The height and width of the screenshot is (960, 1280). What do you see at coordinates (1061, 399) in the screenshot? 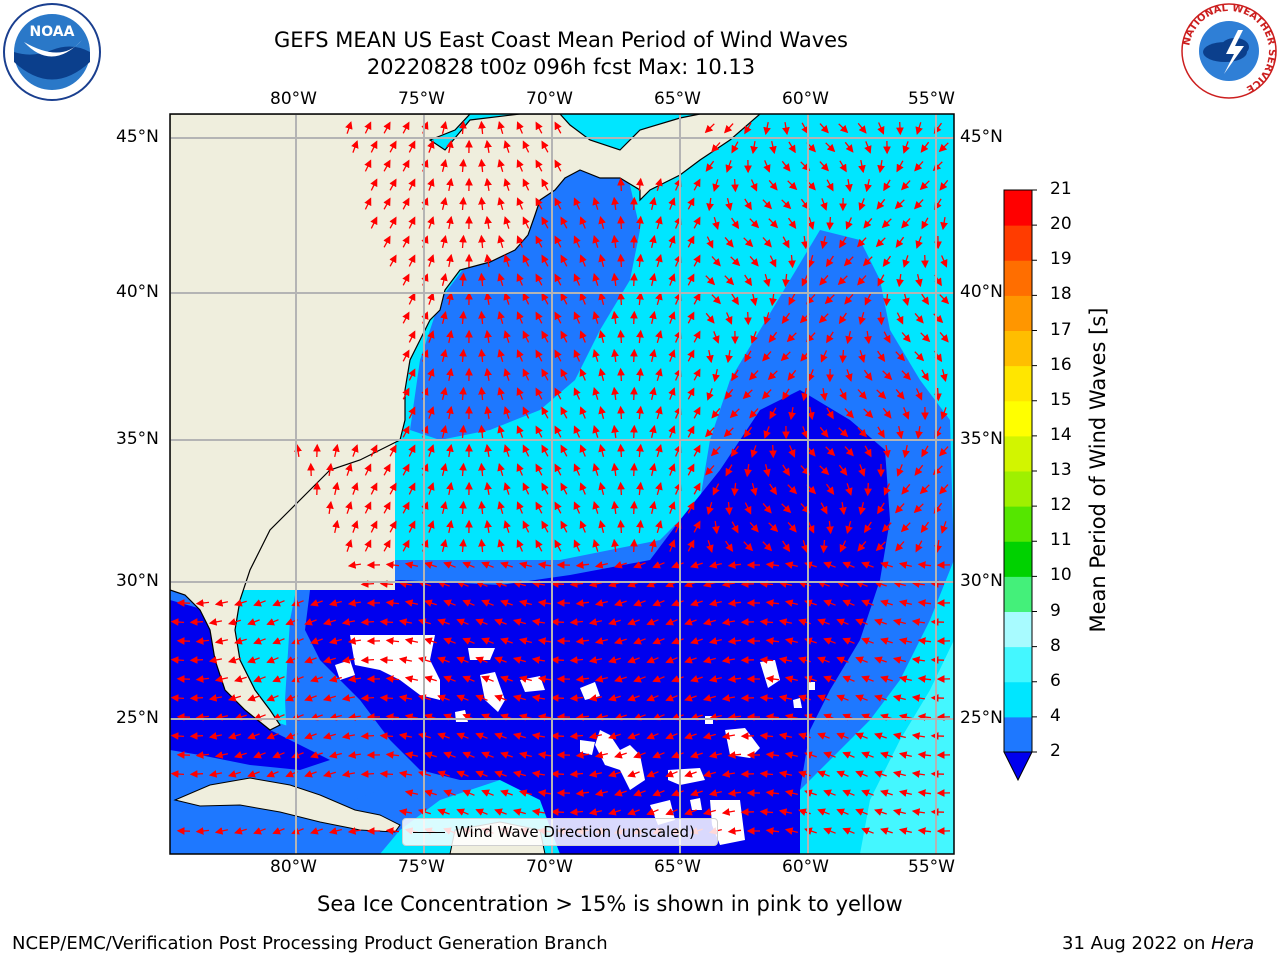
I see `colorbar-tick-label: 15` at bounding box center [1061, 399].